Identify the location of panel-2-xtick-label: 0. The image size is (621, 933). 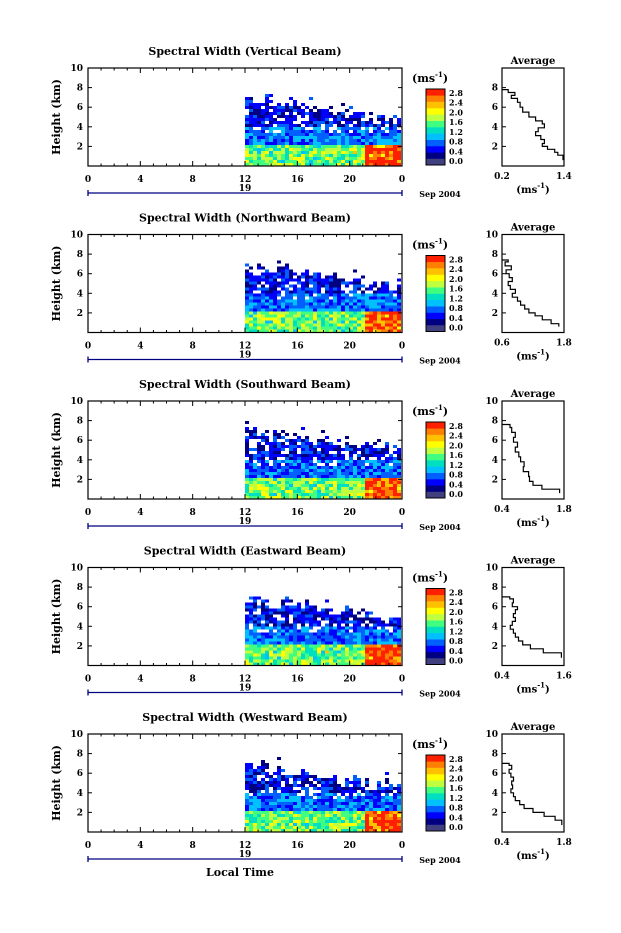
(402, 513).